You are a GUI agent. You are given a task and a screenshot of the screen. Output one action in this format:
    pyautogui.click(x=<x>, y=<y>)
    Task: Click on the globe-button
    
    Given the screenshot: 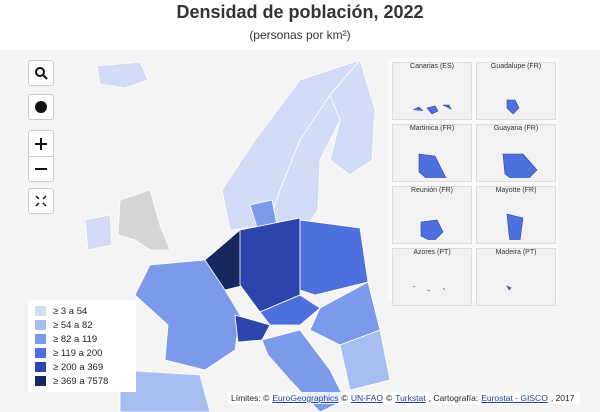 What is the action you would take?
    pyautogui.click(x=41, y=107)
    